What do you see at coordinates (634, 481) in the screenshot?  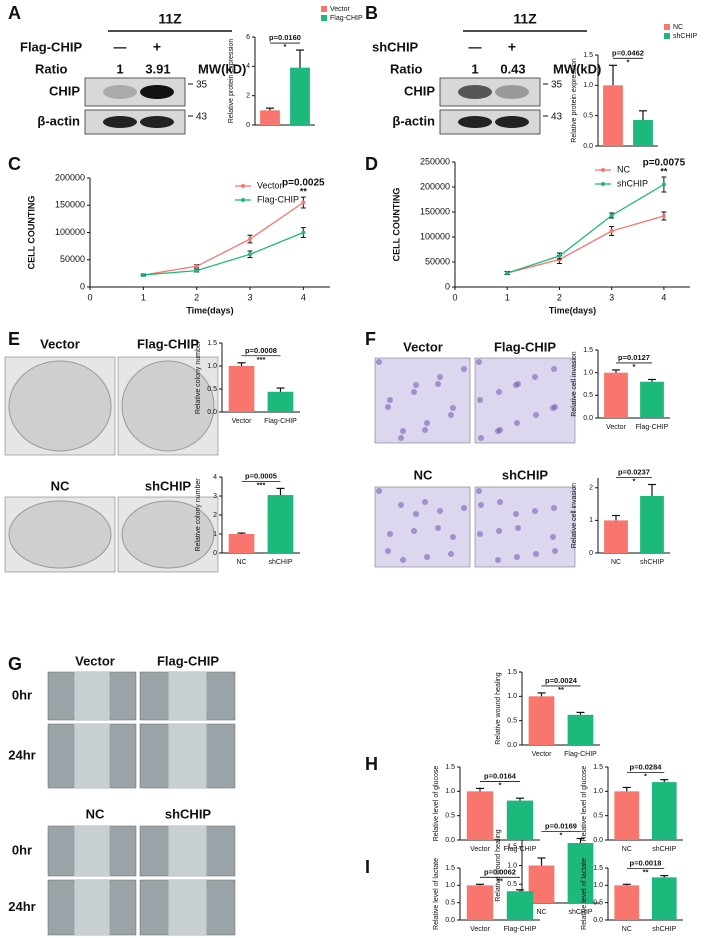 I see `stars: *` at bounding box center [634, 481].